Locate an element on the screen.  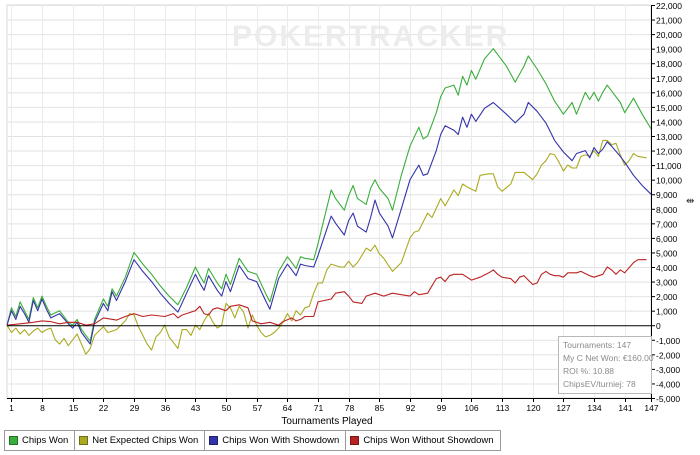
resize-icon: ⇹ is located at coordinates (690, 201).